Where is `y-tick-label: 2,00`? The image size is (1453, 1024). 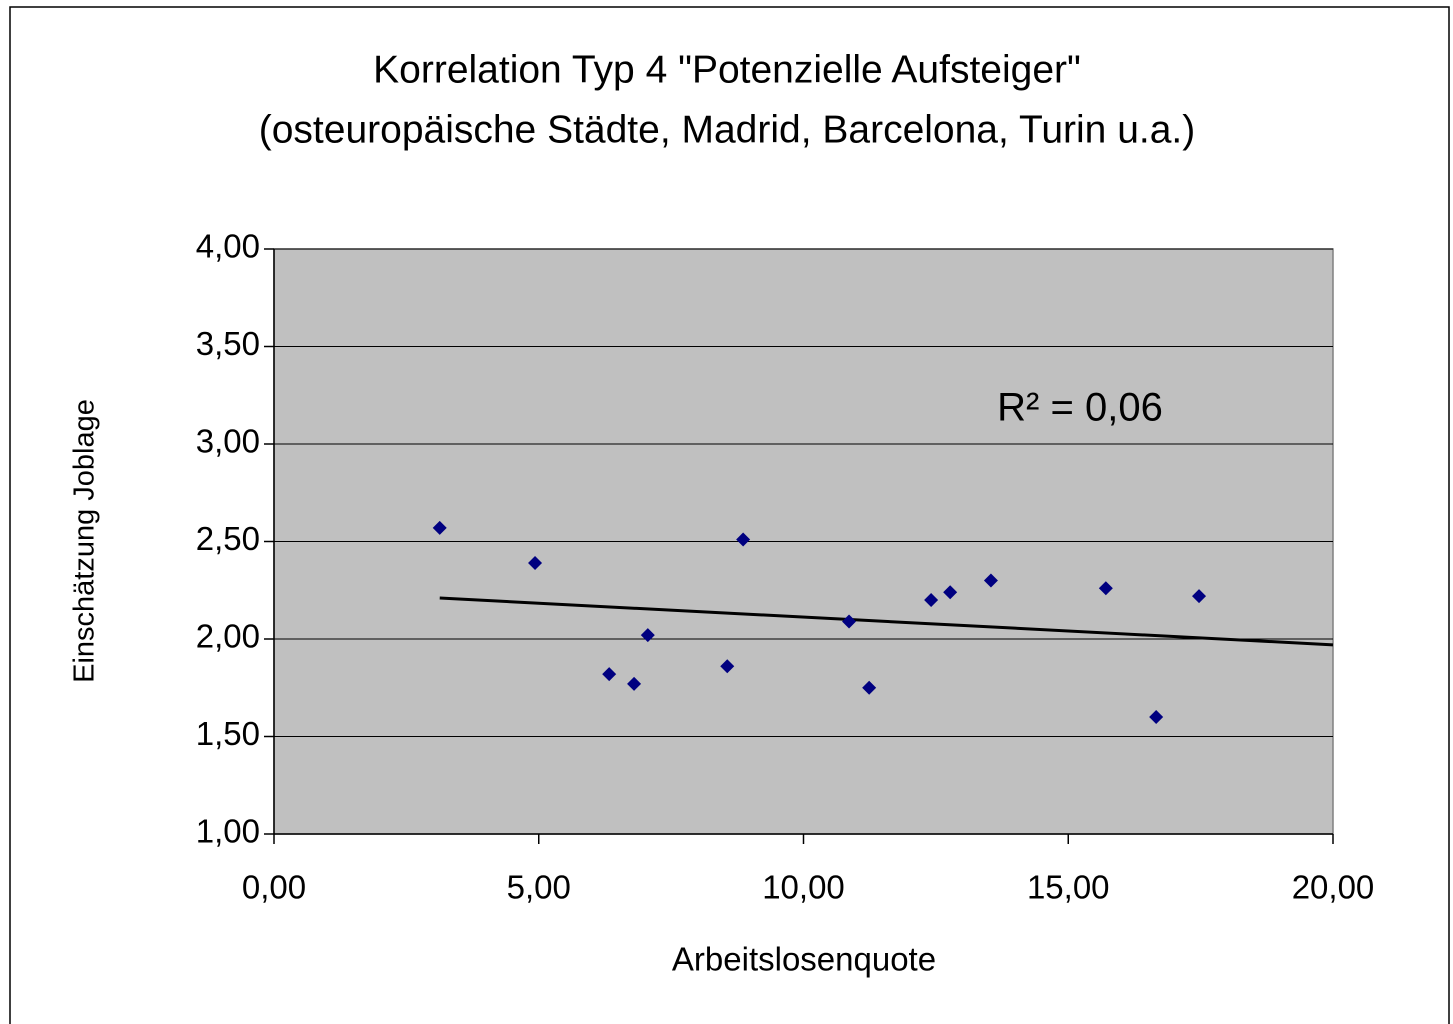 y-tick-label: 2,00 is located at coordinates (228, 636).